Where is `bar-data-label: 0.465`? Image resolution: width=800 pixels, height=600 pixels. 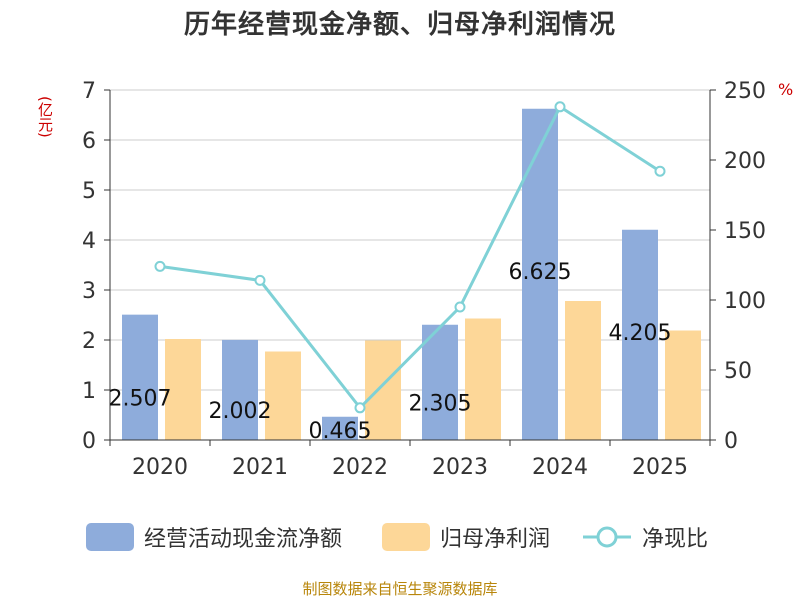 bar-data-label: 0.465 is located at coordinates (340, 431).